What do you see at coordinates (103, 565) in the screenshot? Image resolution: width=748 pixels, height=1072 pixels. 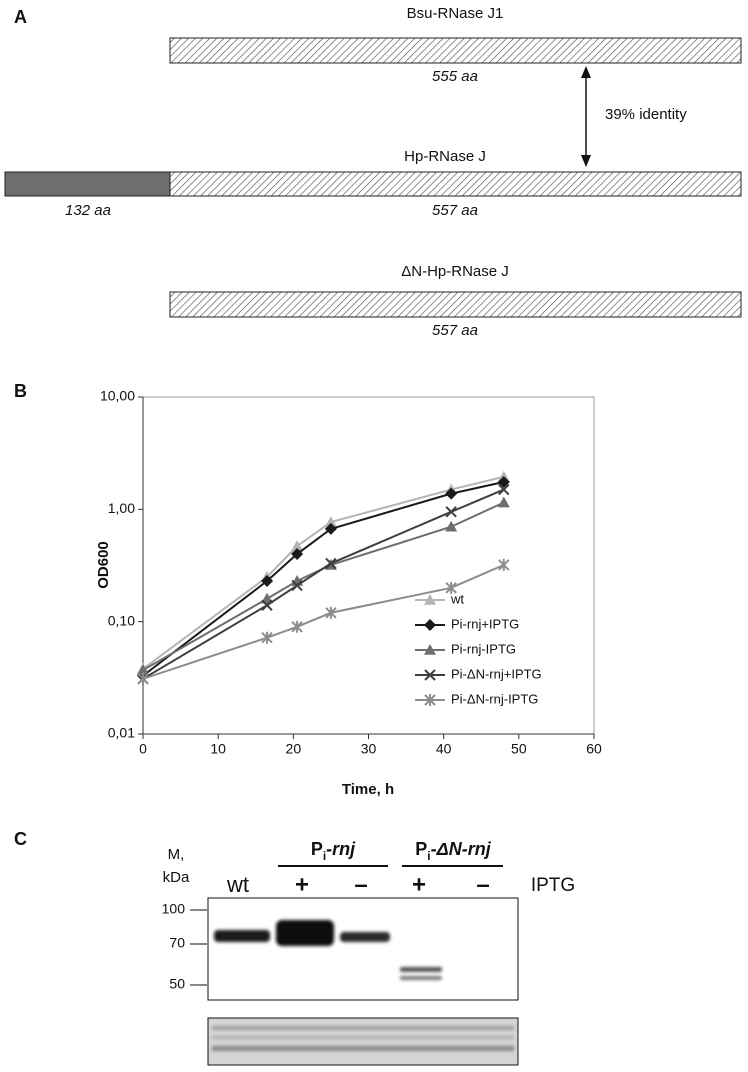 I see `y-axis-title: OD600` at bounding box center [103, 565].